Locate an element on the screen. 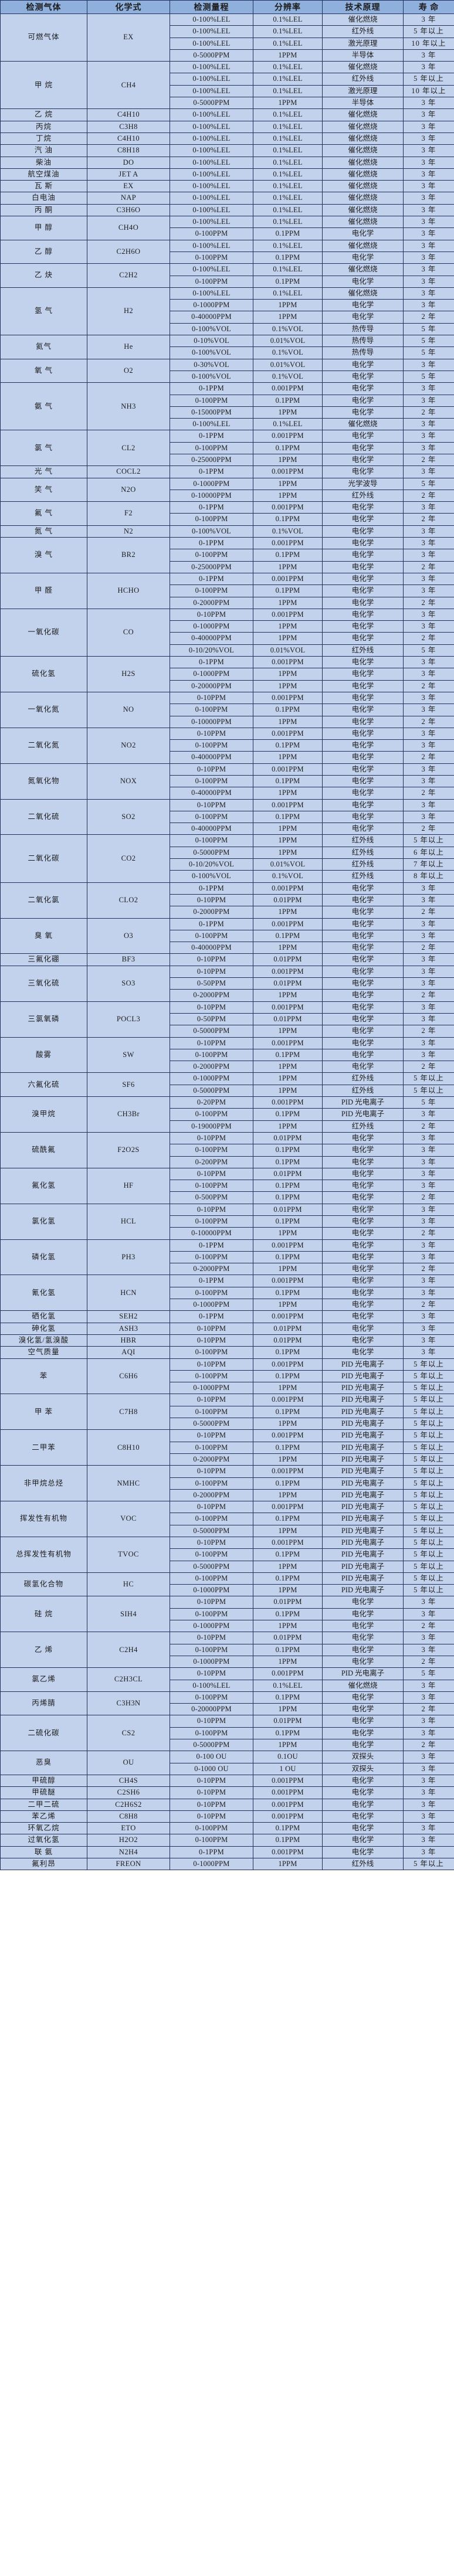 The image size is (454, 2576). table-row: 0-1000PPM 1PPM 电化学 3 年 is located at coordinates (227, 627).